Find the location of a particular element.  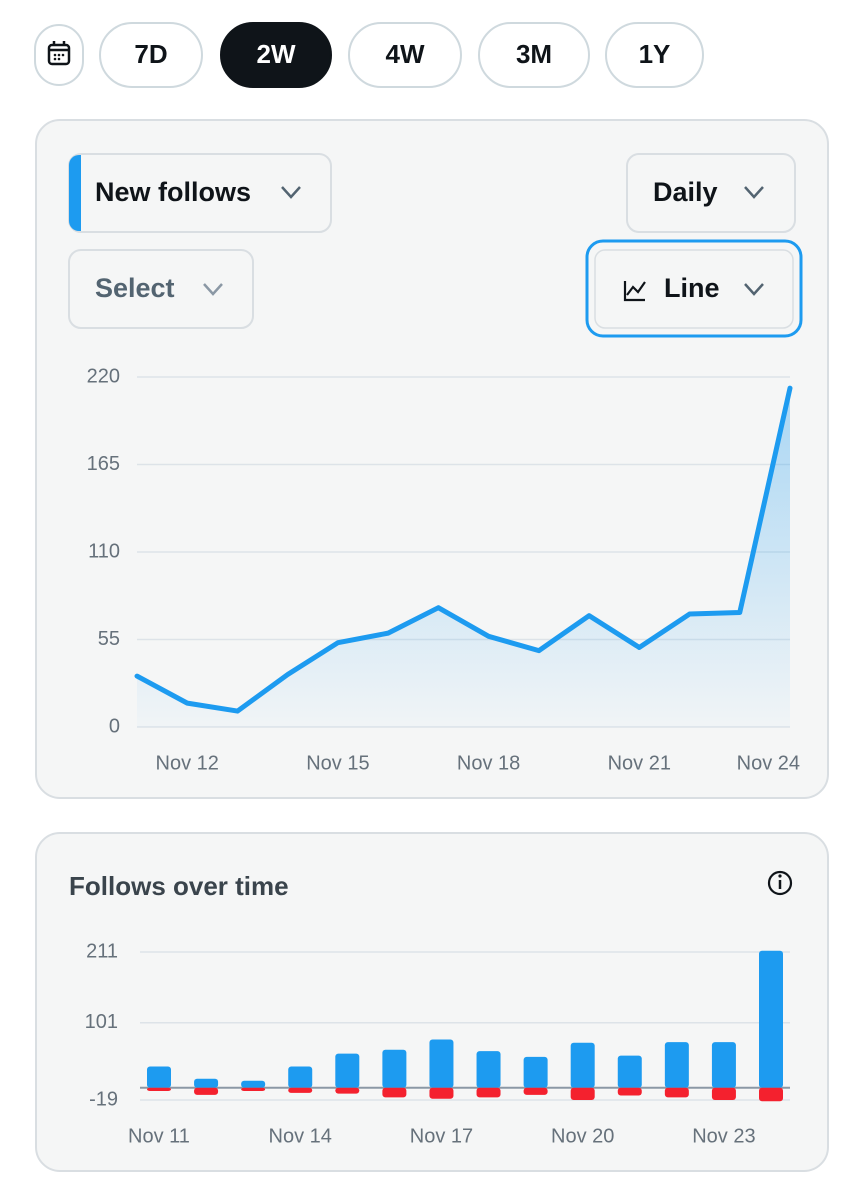

x-tick-label: Nov 20 is located at coordinates (582, 1136).